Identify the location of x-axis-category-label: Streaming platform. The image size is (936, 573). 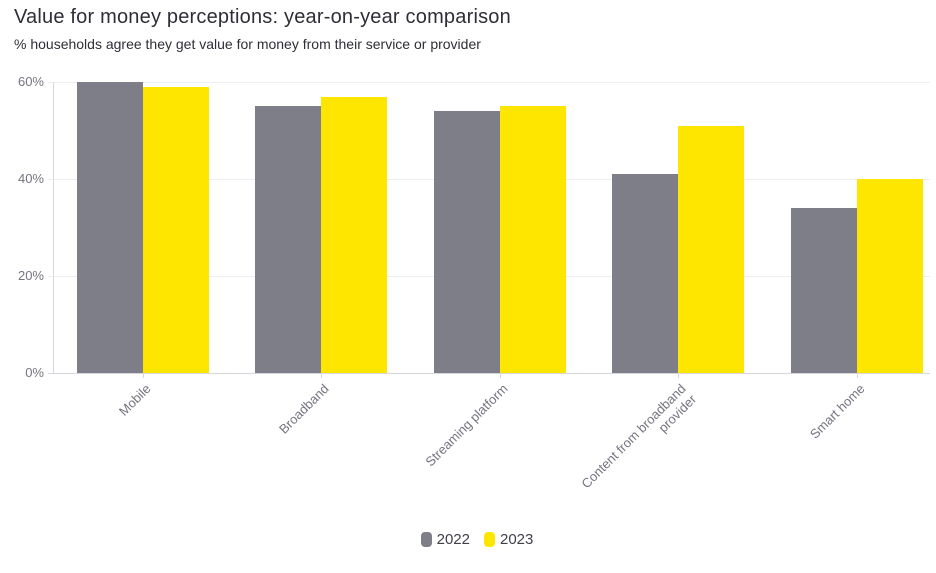
(466, 425).